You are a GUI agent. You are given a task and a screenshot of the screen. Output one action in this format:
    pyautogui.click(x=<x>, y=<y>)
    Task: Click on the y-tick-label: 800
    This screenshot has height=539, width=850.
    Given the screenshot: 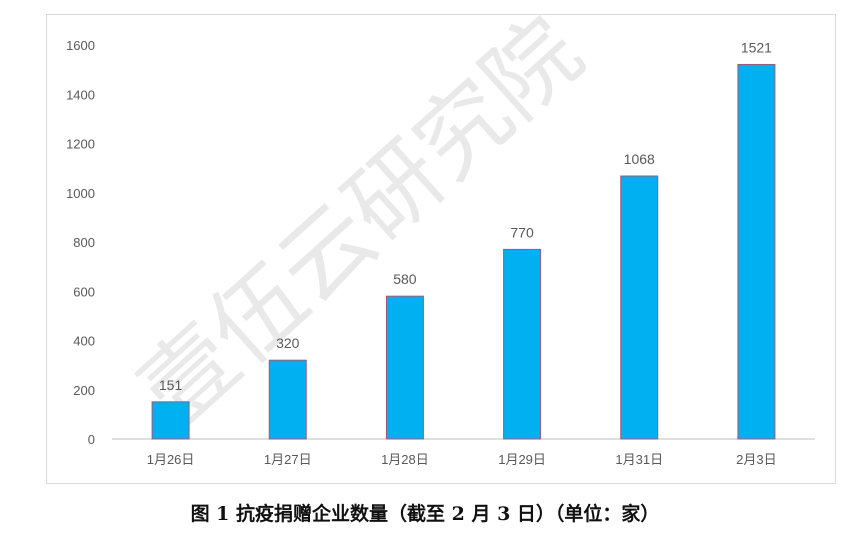 What is the action you would take?
    pyautogui.click(x=84, y=242)
    